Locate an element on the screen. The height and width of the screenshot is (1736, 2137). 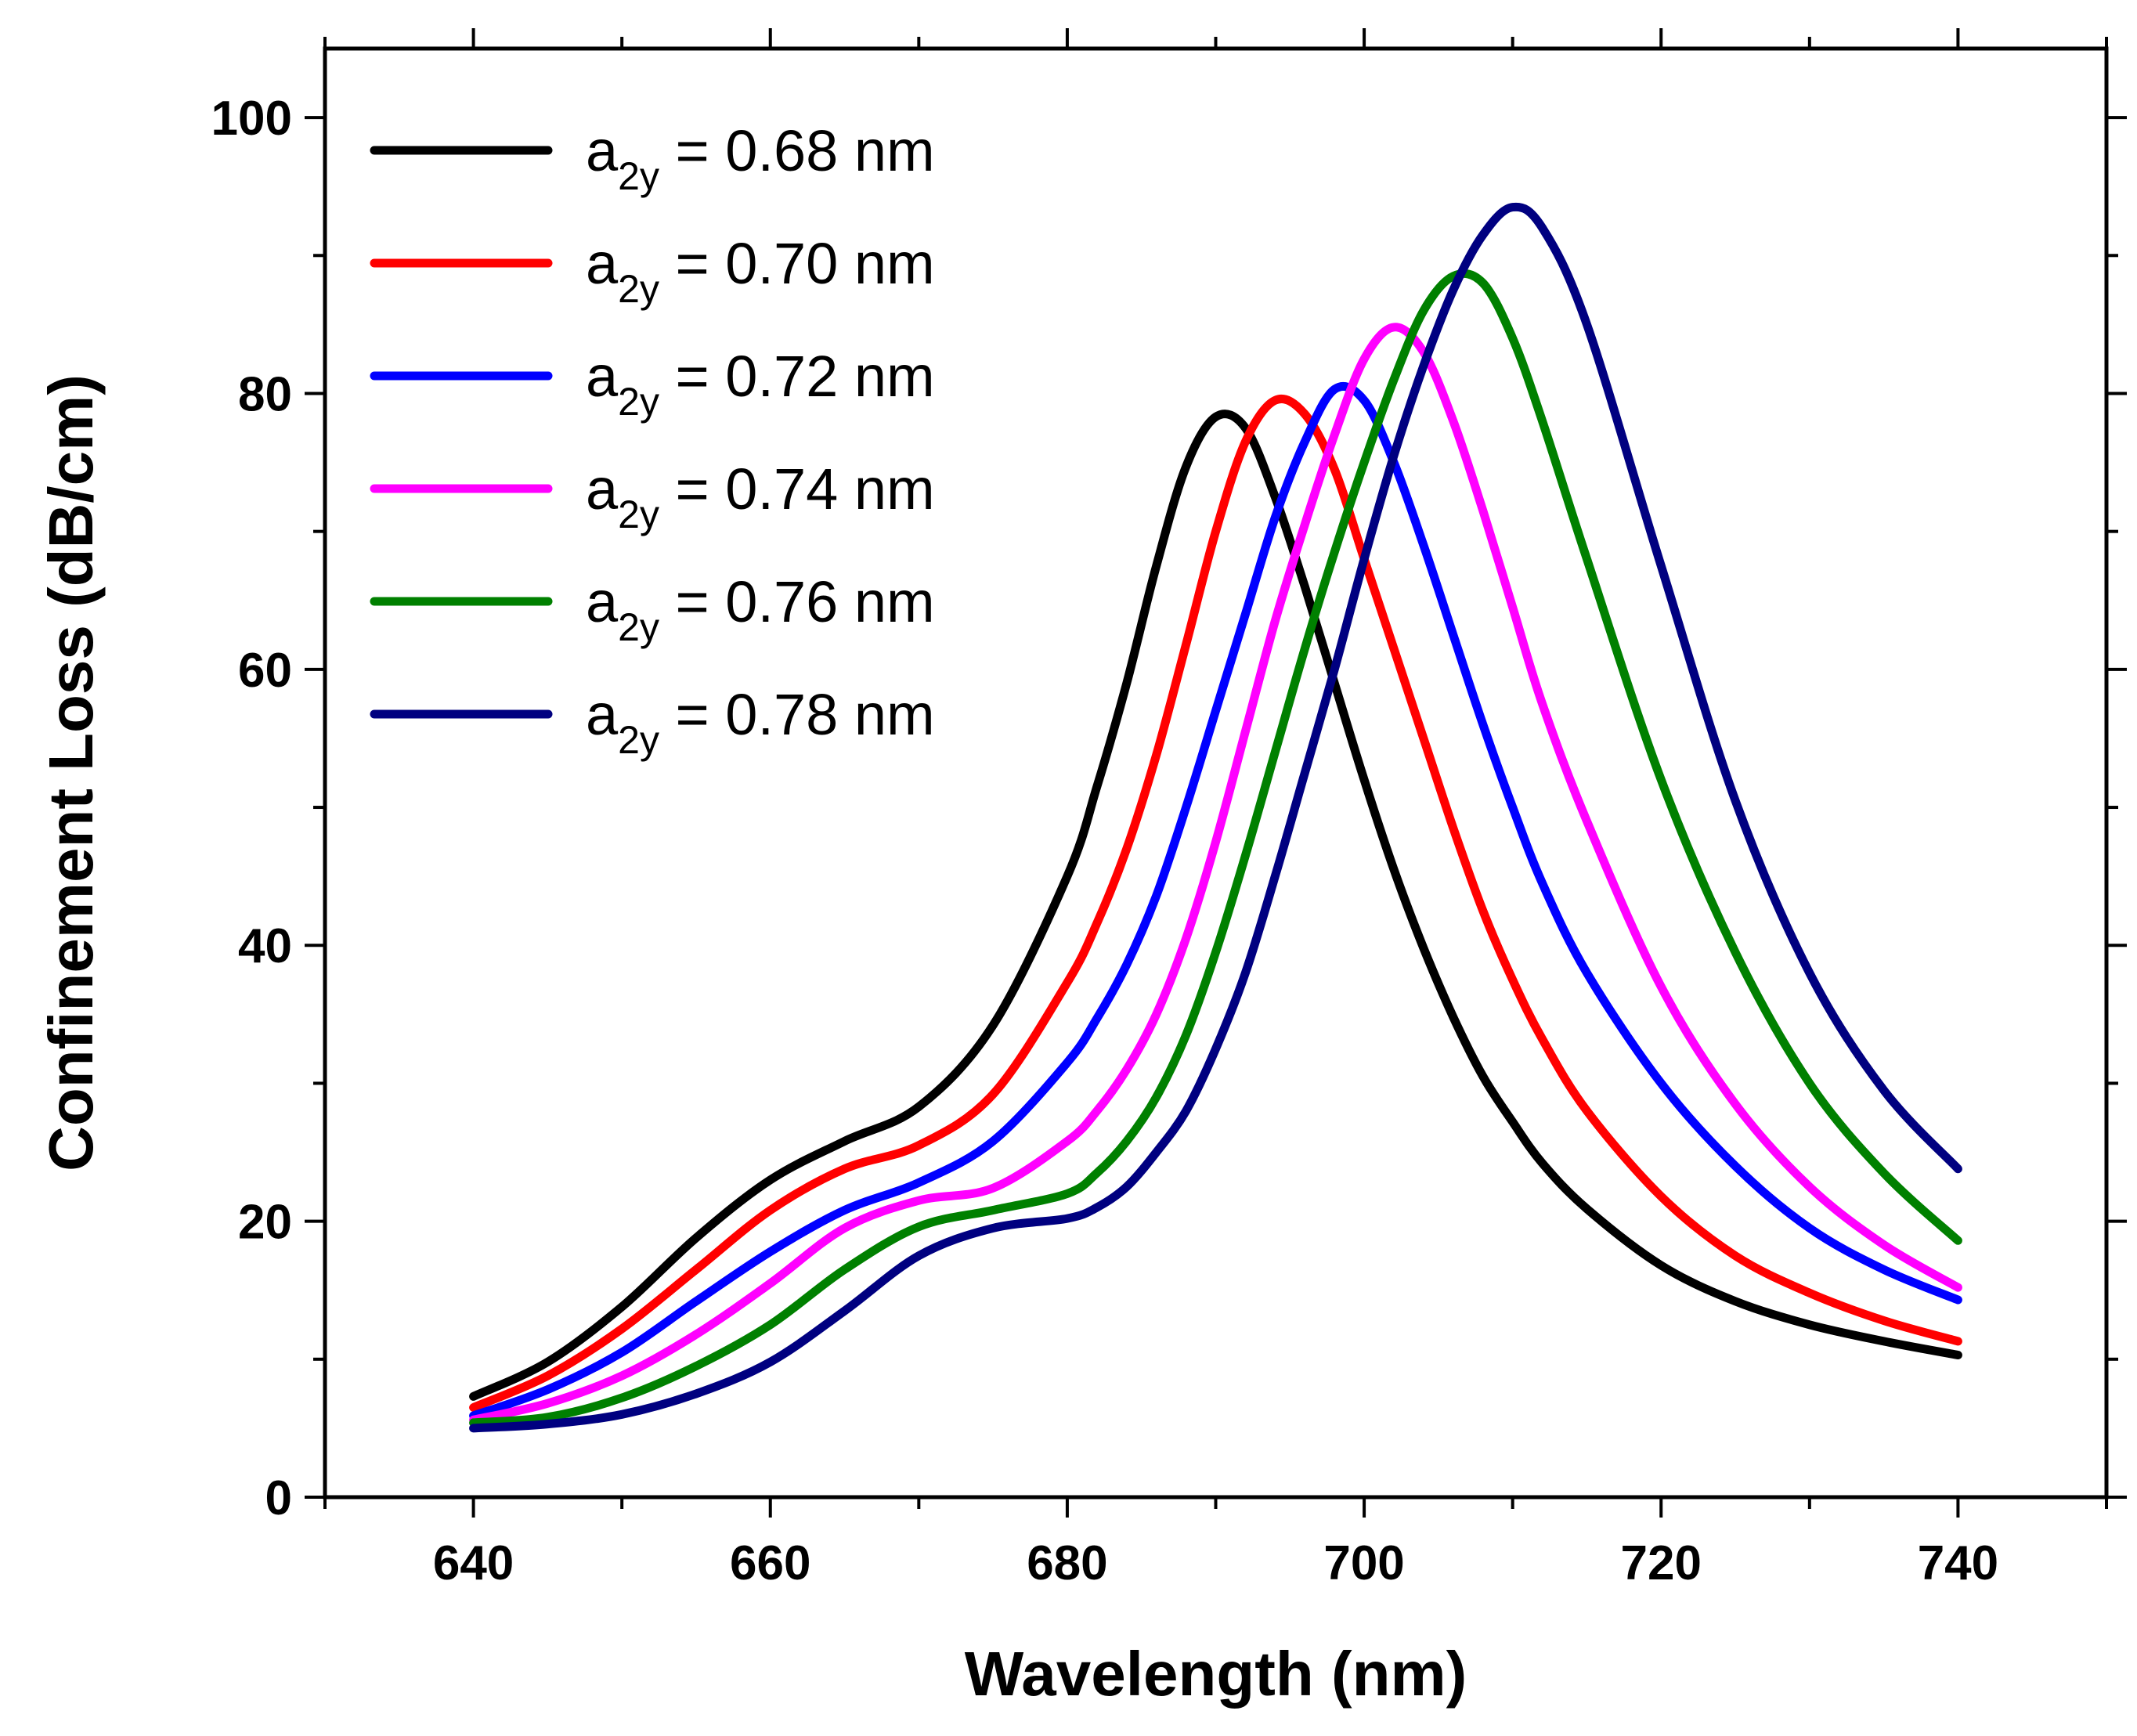
legend-item-4: a2y = 0.74 nm is located at coordinates (652, 496).